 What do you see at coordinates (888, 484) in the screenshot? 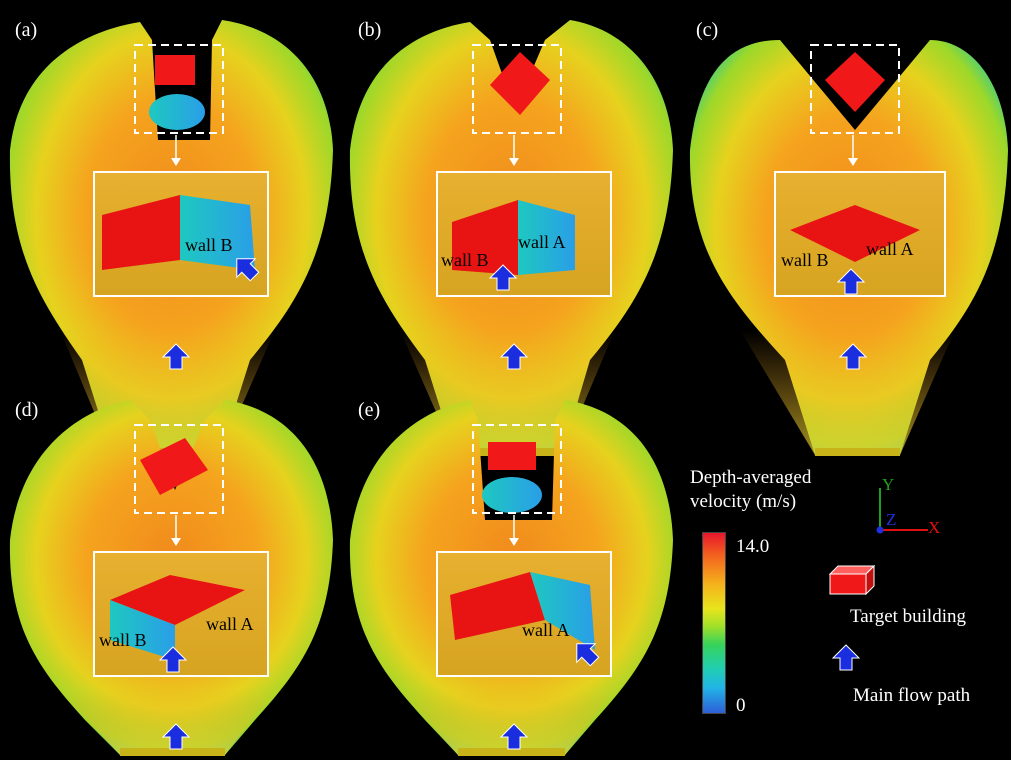
I see `y-axis-label: Y` at bounding box center [888, 484].